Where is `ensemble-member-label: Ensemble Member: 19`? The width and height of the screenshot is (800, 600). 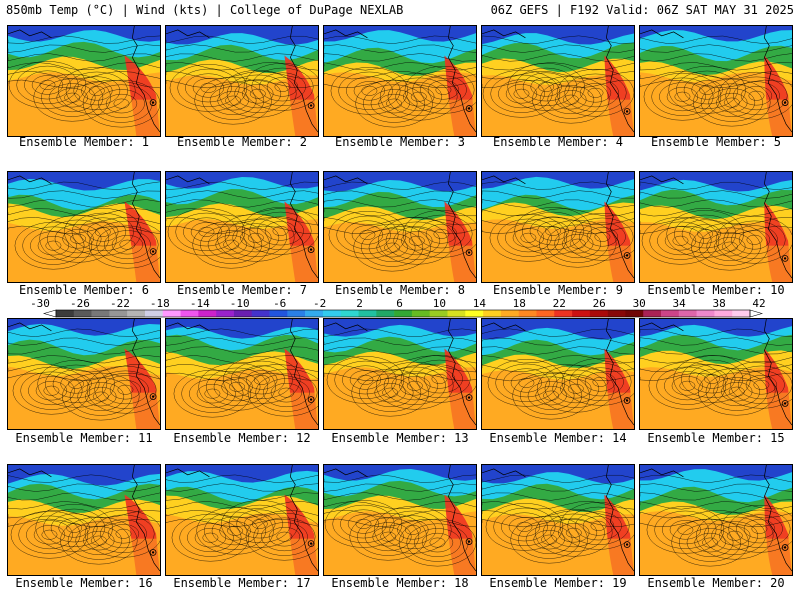 ensemble-member-label: Ensemble Member: 19 is located at coordinates (558, 583).